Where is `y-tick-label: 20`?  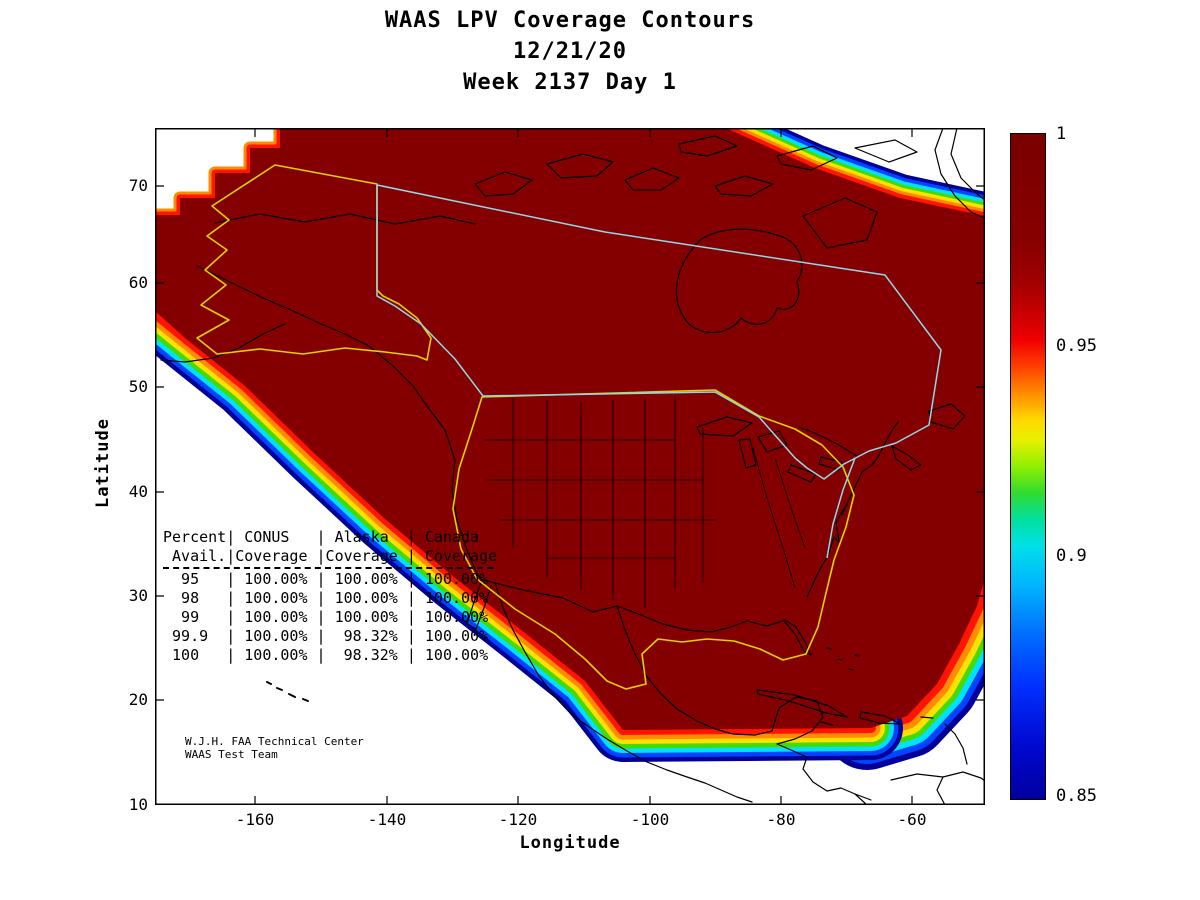
y-tick-label: 20 is located at coordinates (138, 699).